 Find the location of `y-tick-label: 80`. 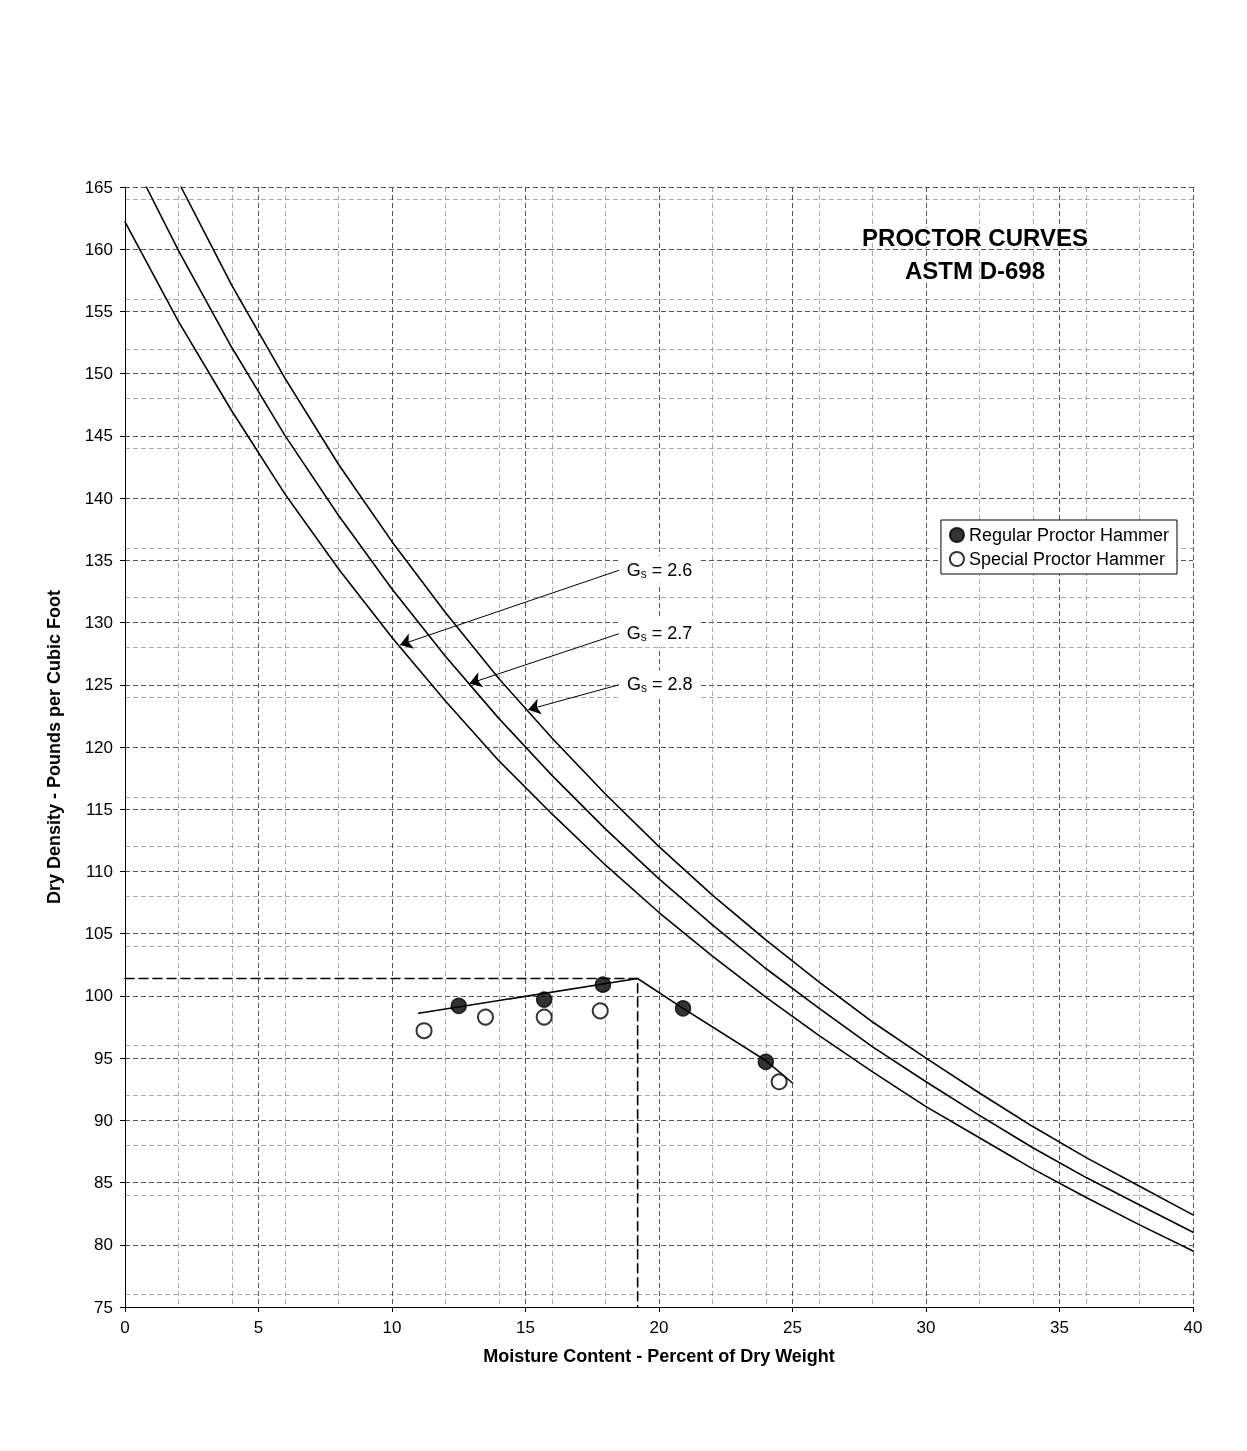

y-tick-label: 80 is located at coordinates (103, 1245).